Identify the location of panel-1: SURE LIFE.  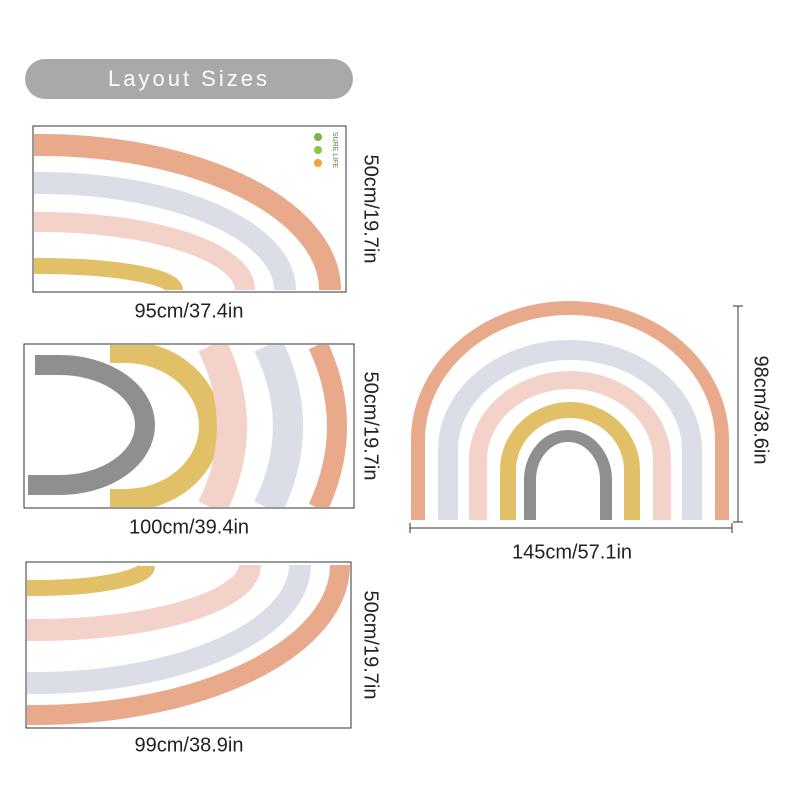
(189, 209).